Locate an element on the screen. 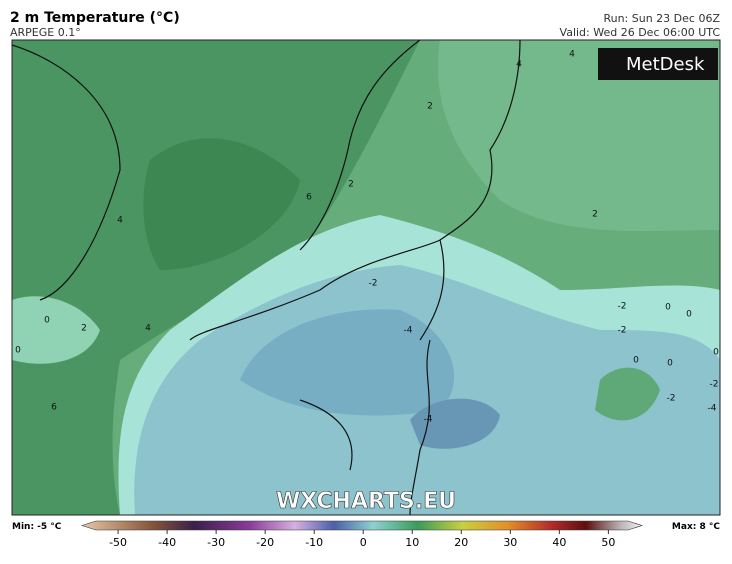 The width and height of the screenshot is (732, 564). colorbar-tick-label: 10 is located at coordinates (412, 542).